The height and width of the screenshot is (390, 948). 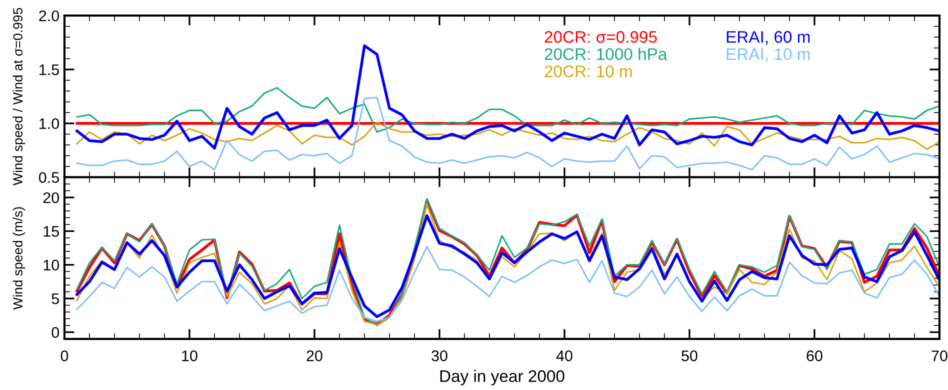 What do you see at coordinates (440, 356) in the screenshot?
I see `x-tick-label: 30` at bounding box center [440, 356].